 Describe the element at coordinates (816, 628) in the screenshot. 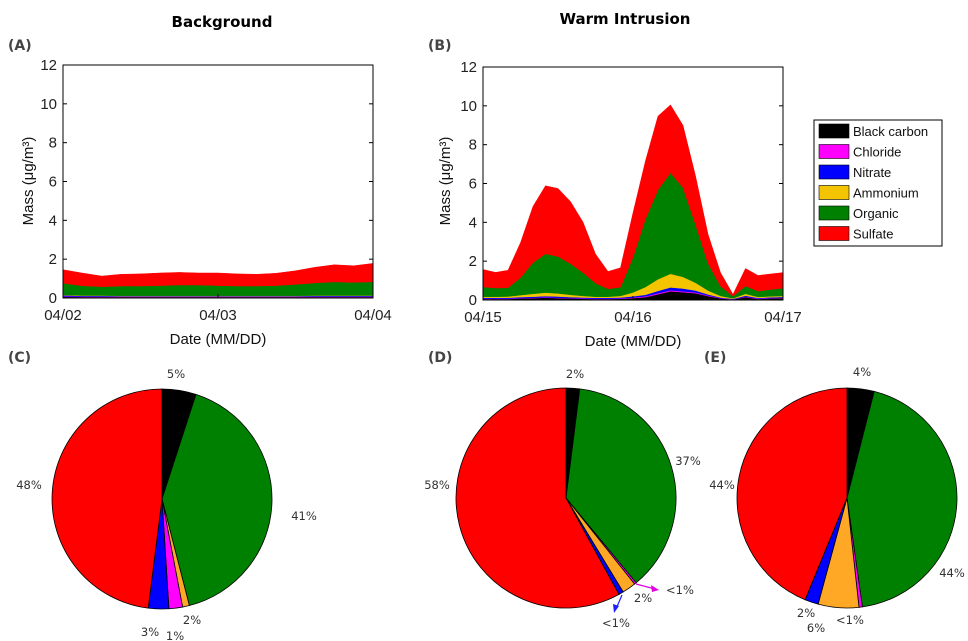

I see `pie-label-ammonium: 6%` at that location.